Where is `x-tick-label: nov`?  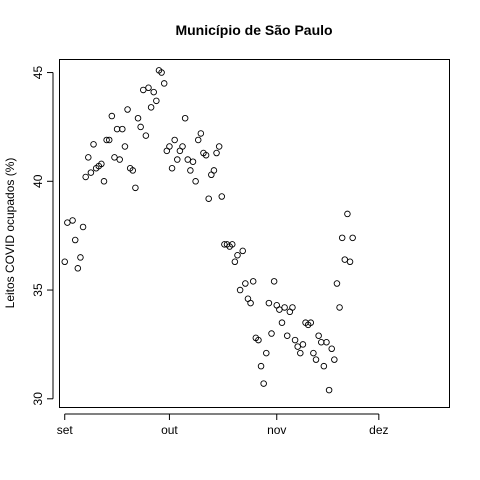
x-tick-label: nov is located at coordinates (276, 430).